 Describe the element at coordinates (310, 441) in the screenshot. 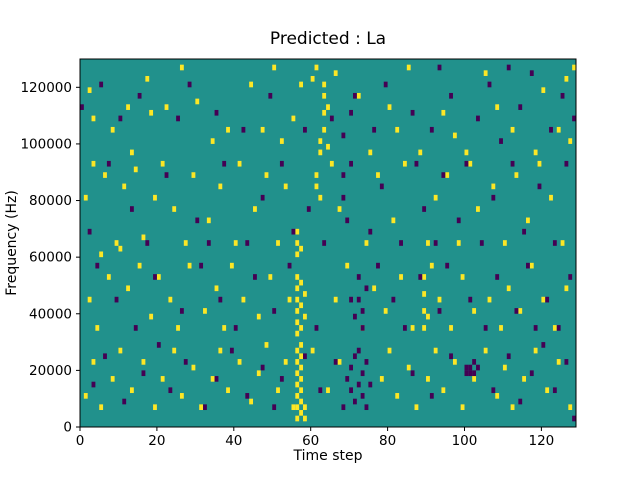

I see `x-tick-label: 60` at that location.